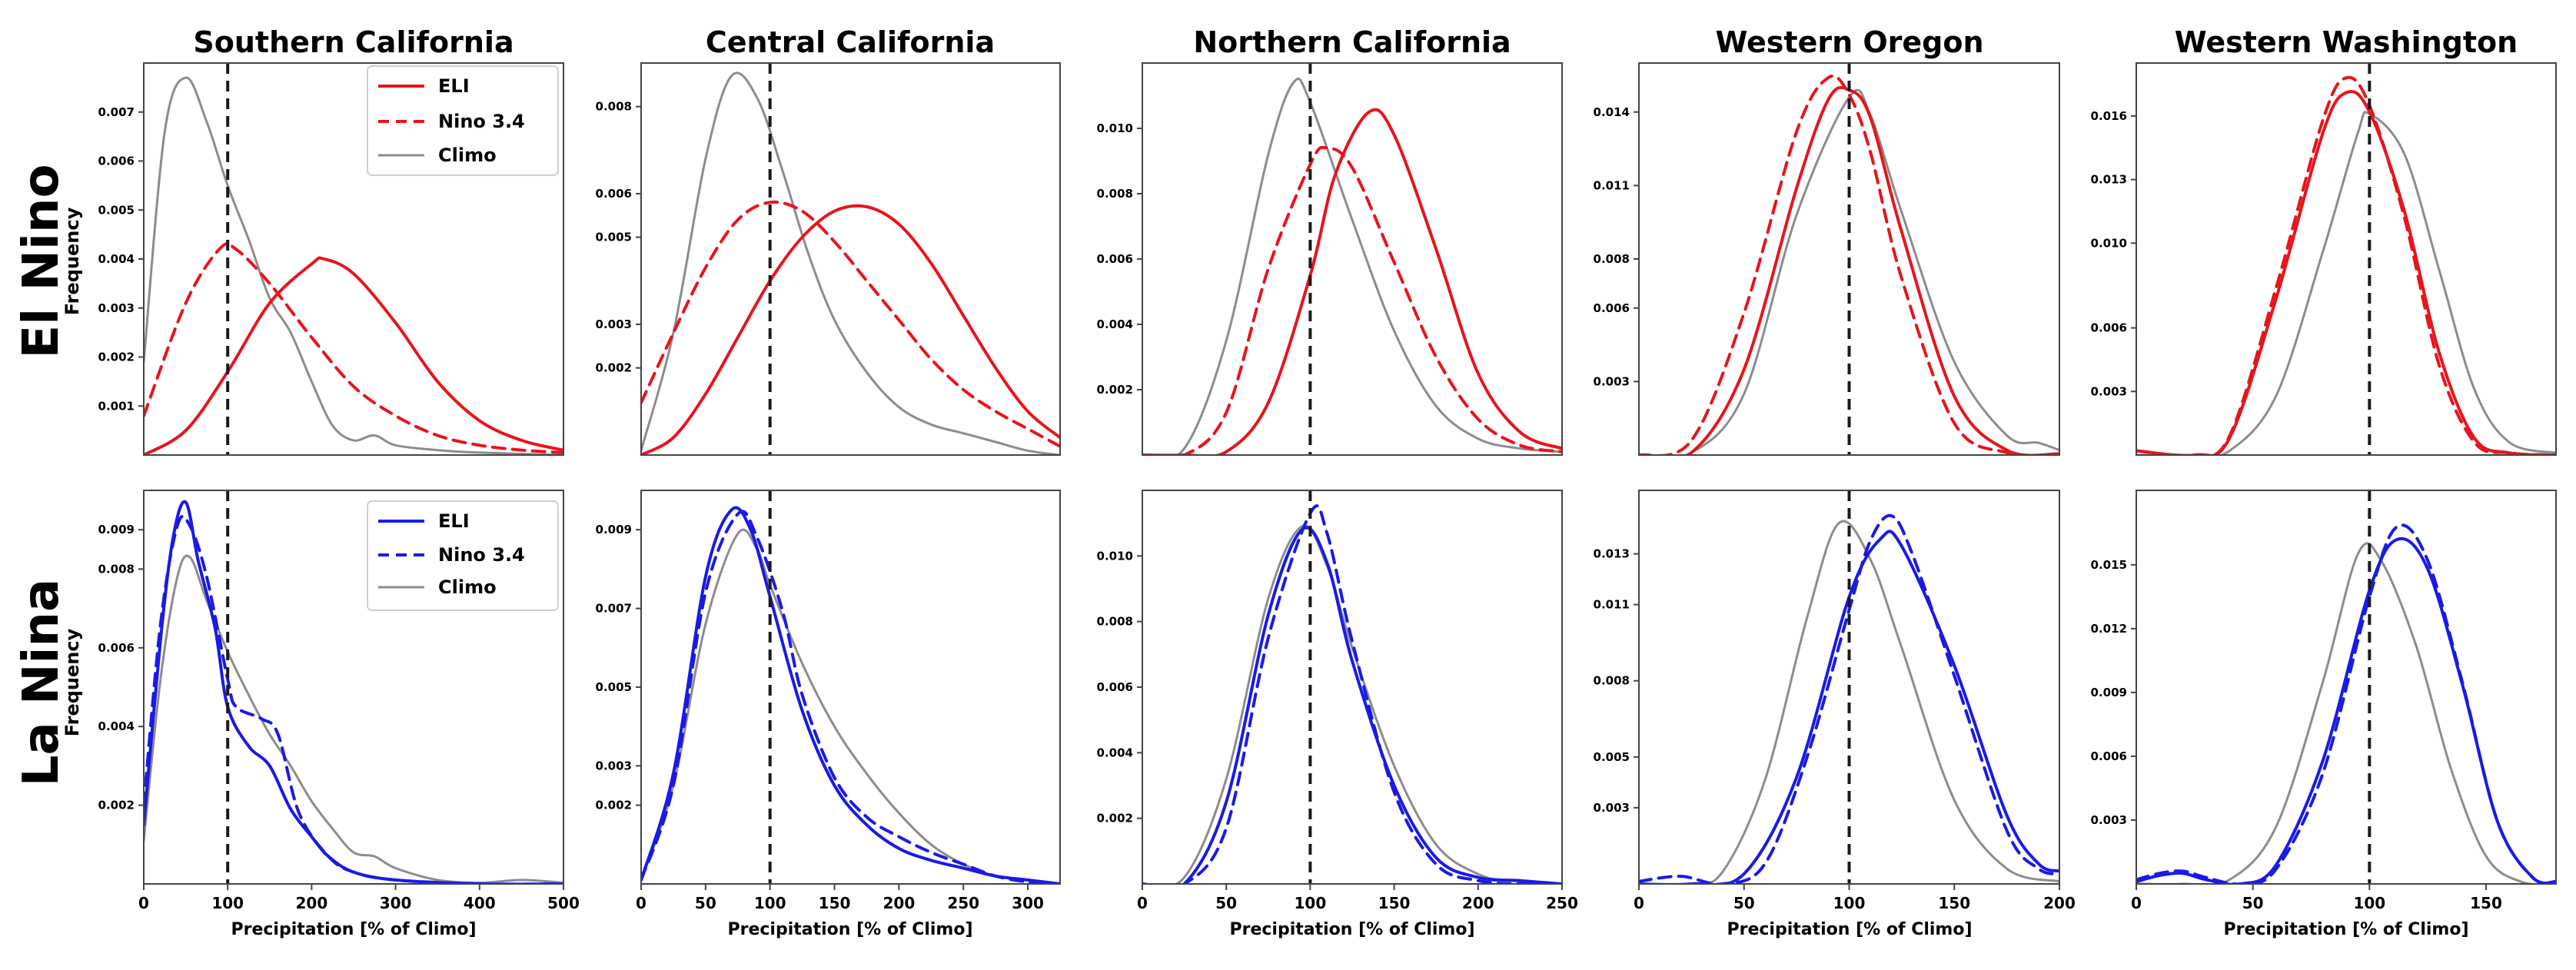 The height and width of the screenshot is (970, 2576). Describe the element at coordinates (2346, 42) in the screenshot. I see `panel-title-western-washington: Western Washington` at that location.